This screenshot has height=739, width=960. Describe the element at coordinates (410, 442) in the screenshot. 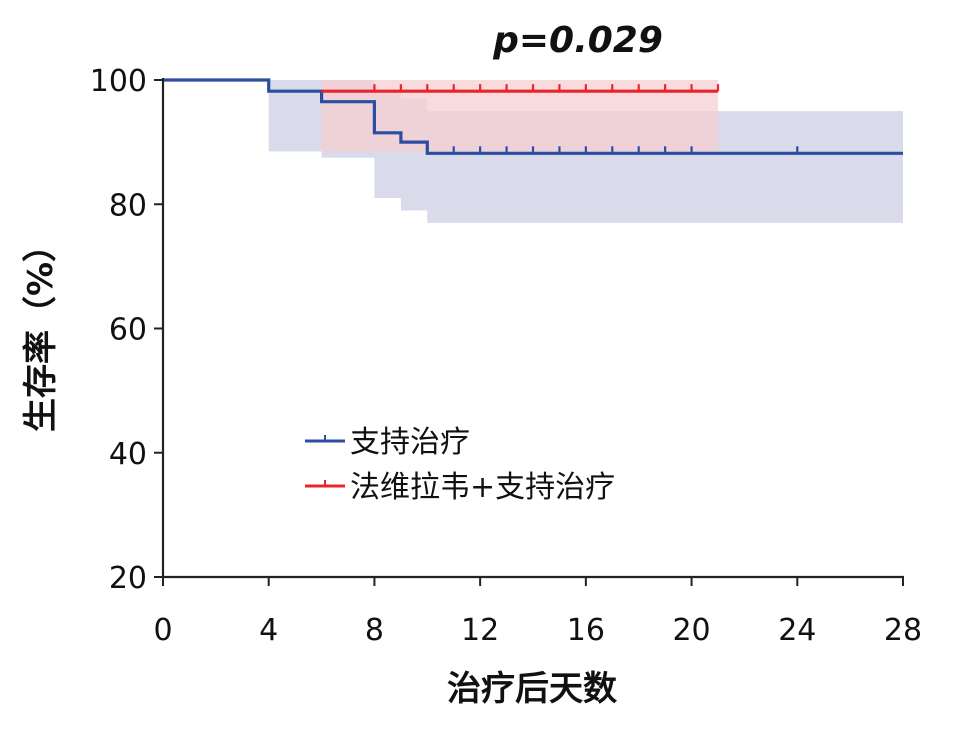

I see `legend-label-support: 支持治疗` at that location.